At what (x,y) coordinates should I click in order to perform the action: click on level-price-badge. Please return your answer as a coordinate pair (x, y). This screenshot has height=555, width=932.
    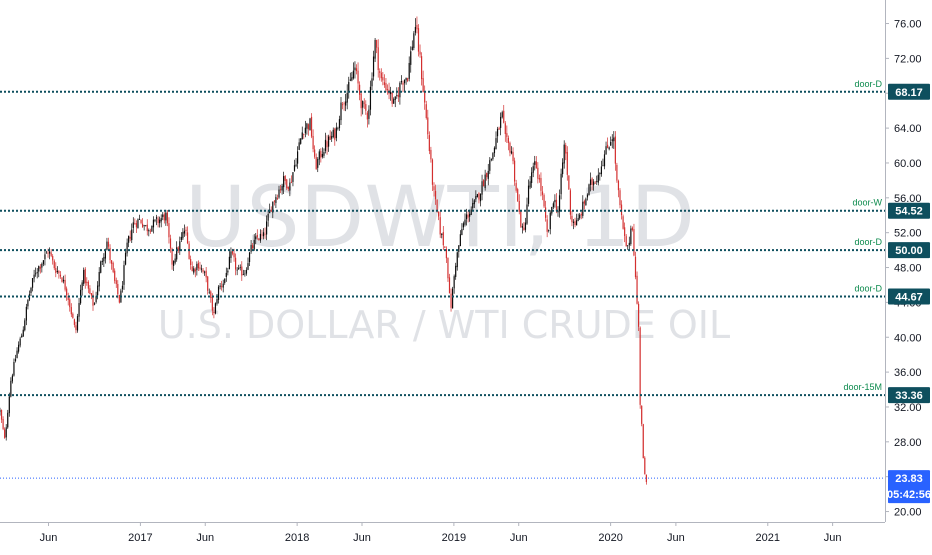
    Looking at the image, I should click on (909, 91).